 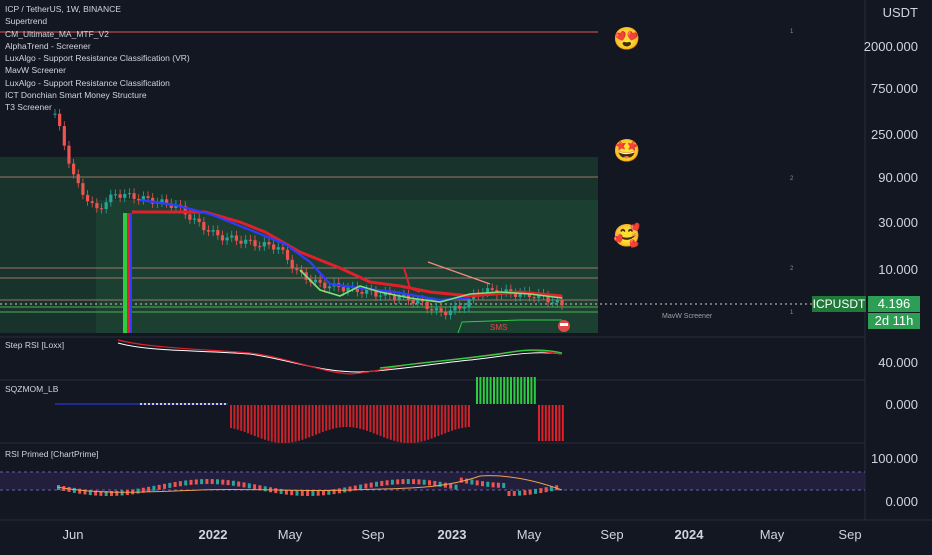 I want to click on time-label: Jun, so click(x=73, y=534).